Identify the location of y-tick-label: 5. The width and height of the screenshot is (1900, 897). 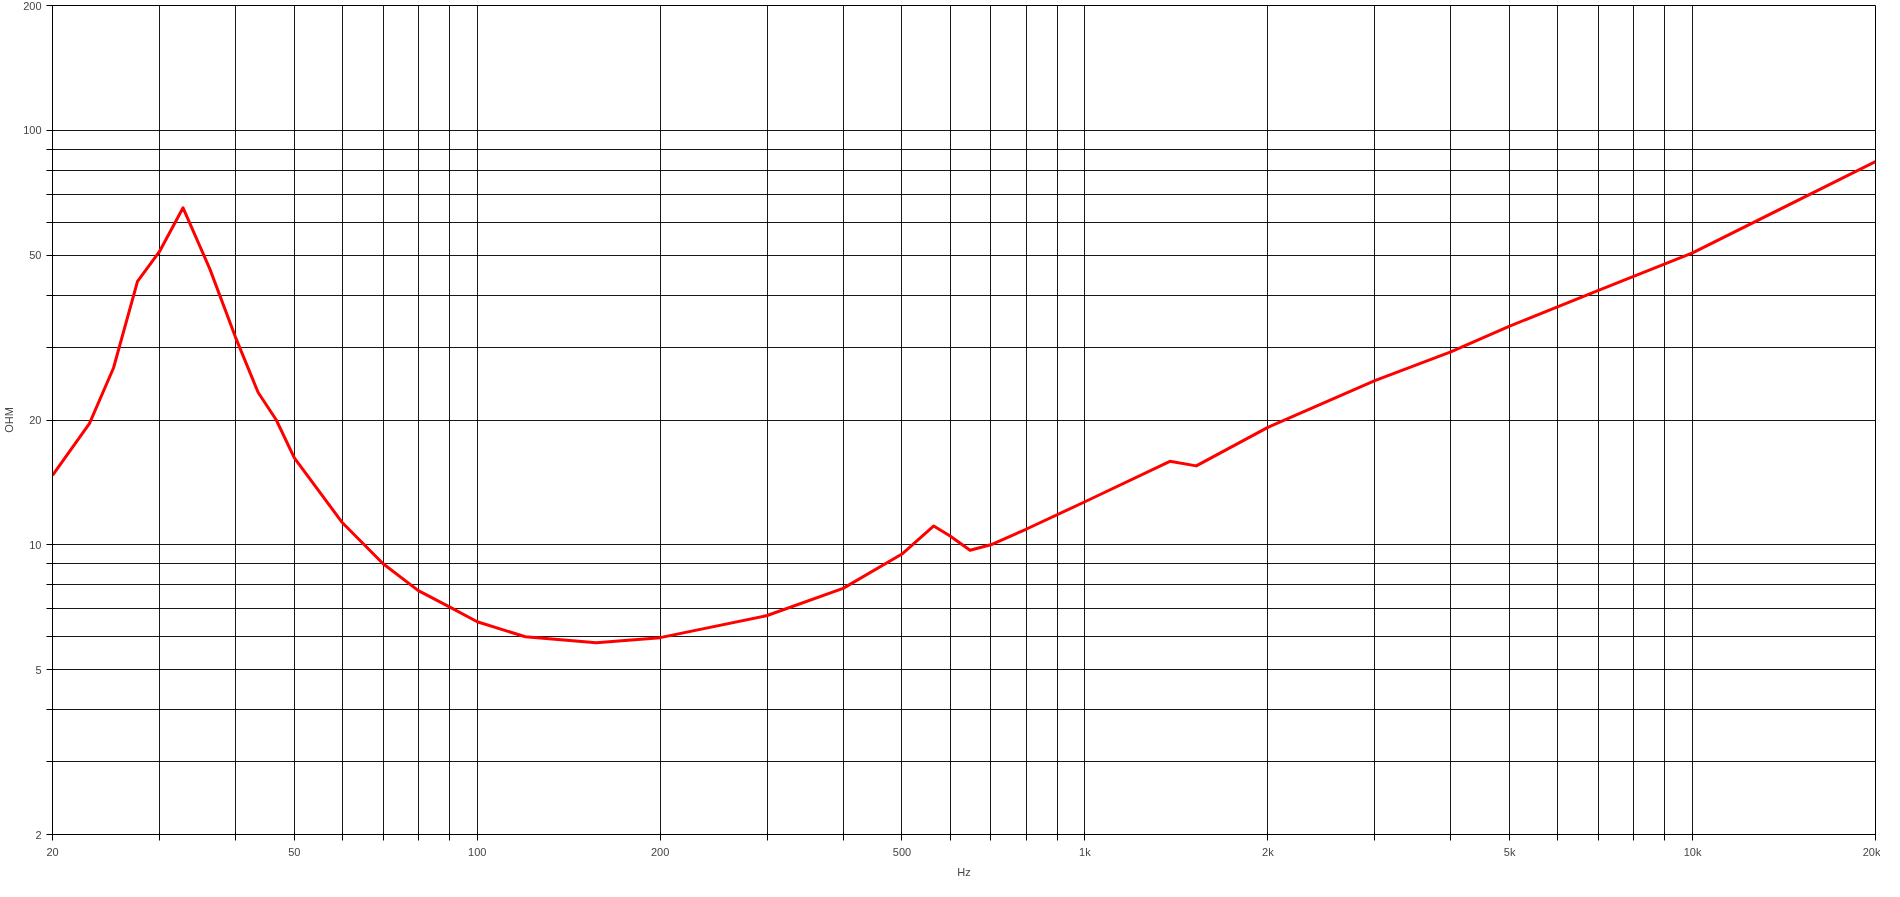
(38, 669).